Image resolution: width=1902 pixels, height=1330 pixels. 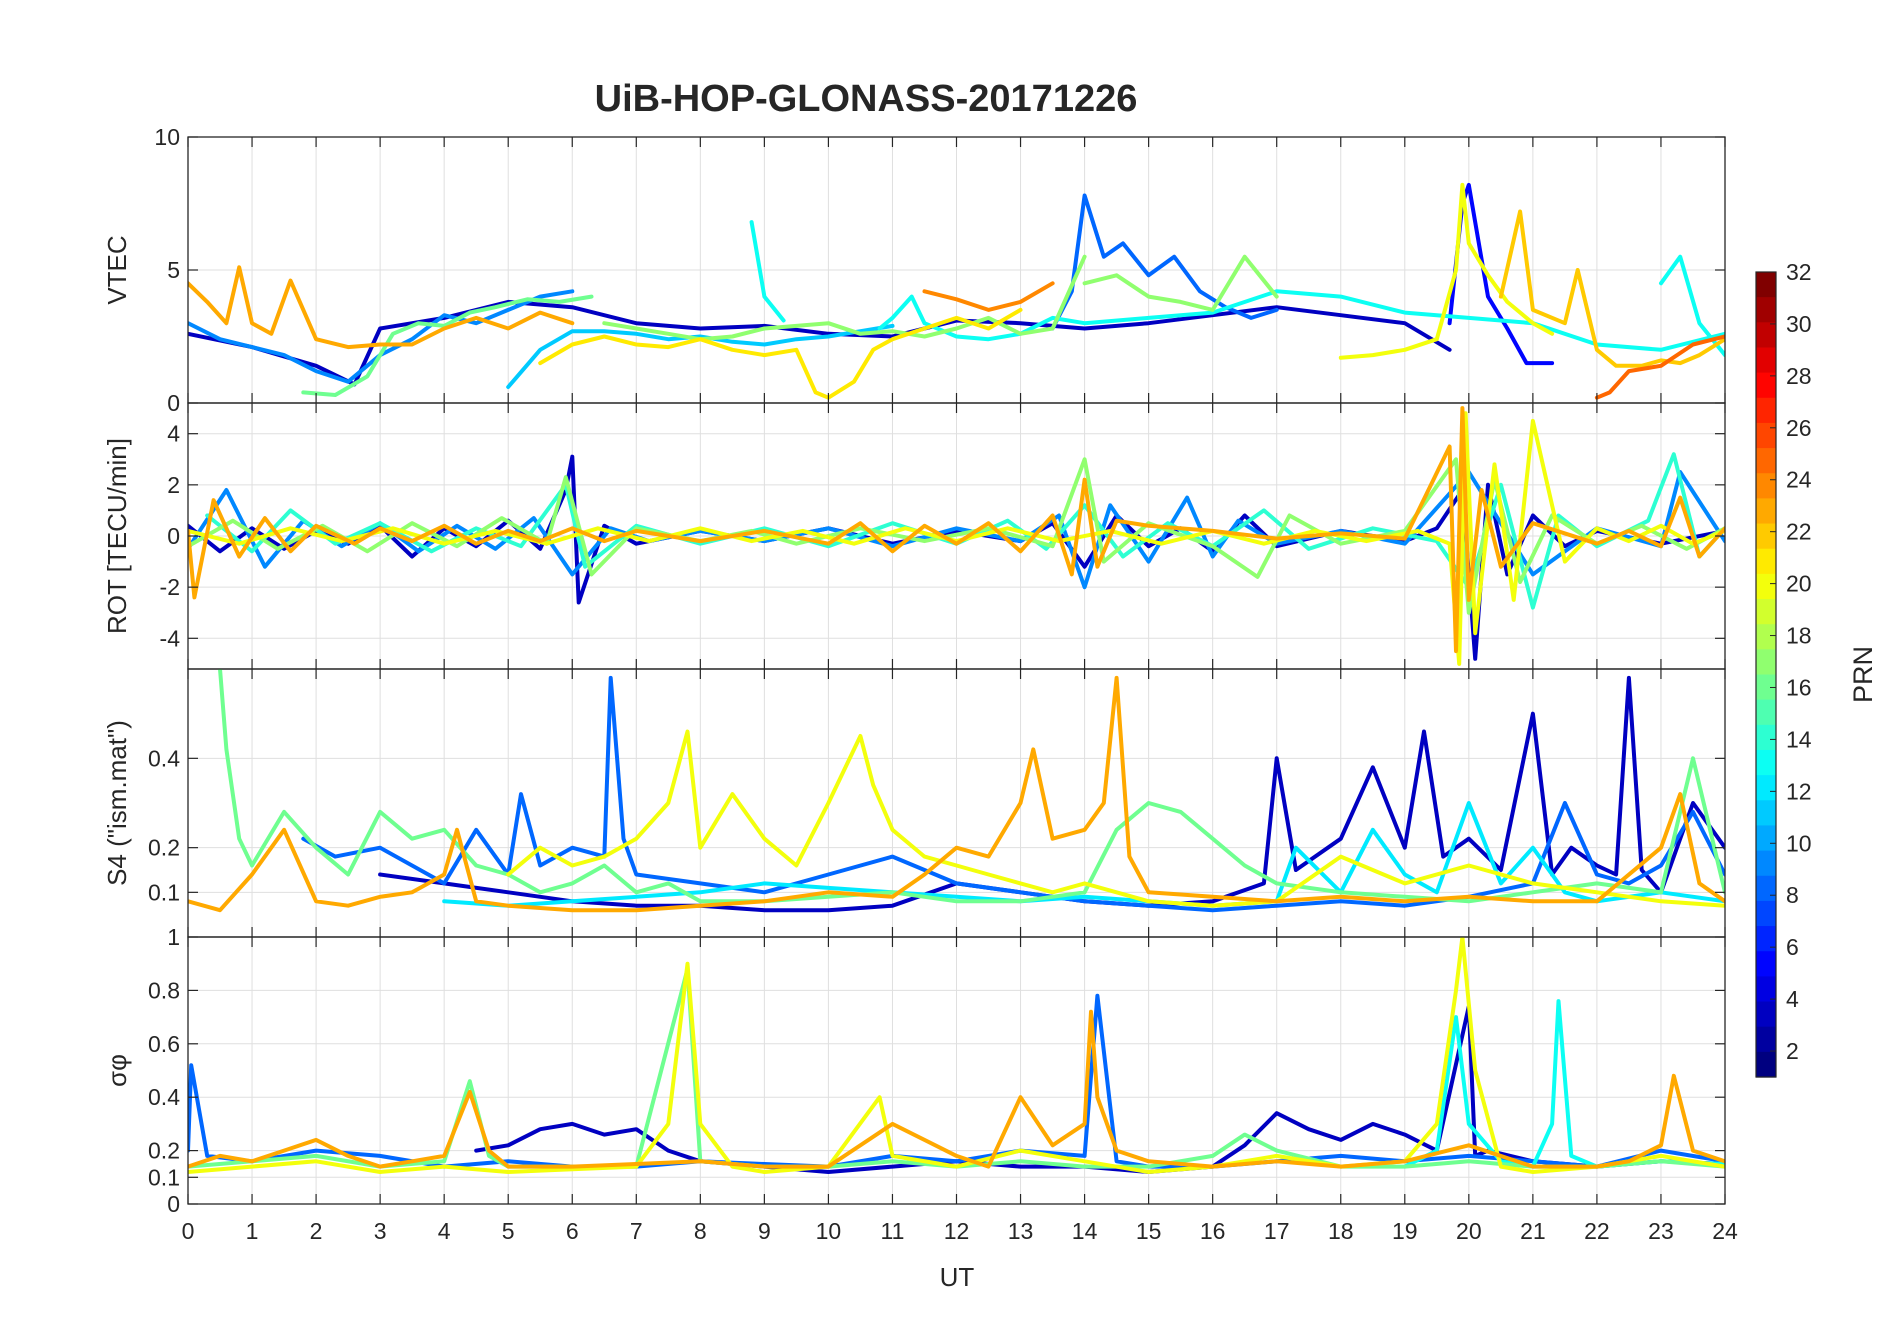 What do you see at coordinates (1149, 1231) in the screenshot?
I see `x-tick-label: 15` at bounding box center [1149, 1231].